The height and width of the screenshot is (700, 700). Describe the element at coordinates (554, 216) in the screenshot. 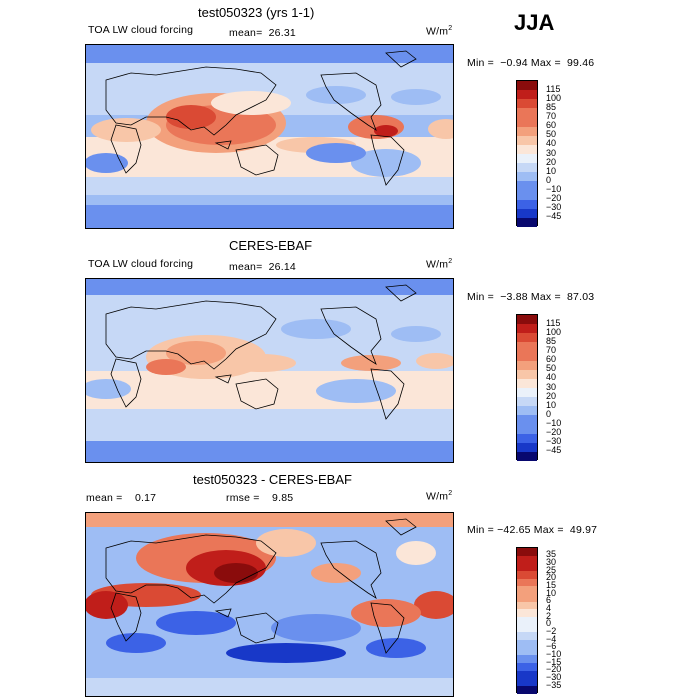

I see `colorbar-1-tick-label: −45` at that location.